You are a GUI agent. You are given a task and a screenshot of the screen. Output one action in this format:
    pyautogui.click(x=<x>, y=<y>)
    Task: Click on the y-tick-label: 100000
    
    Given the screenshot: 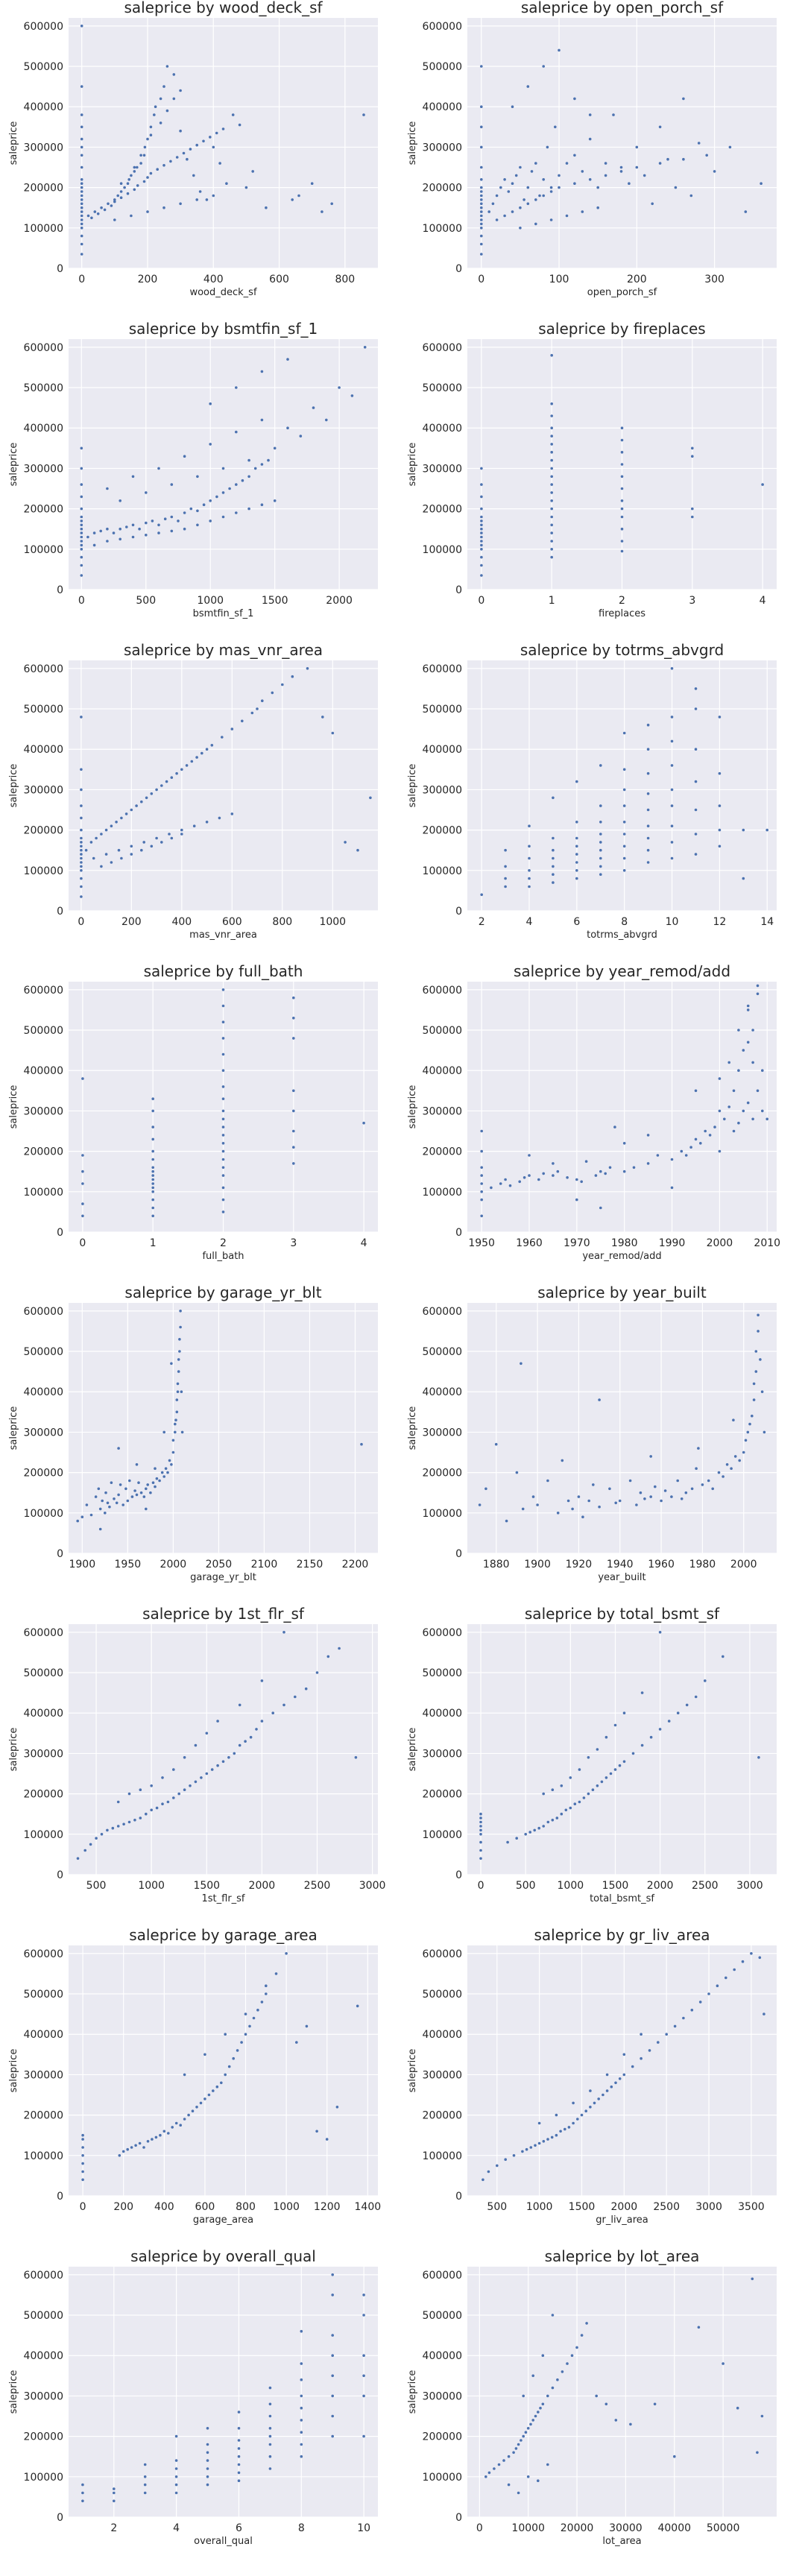 What is the action you would take?
    pyautogui.click(x=43, y=2478)
    